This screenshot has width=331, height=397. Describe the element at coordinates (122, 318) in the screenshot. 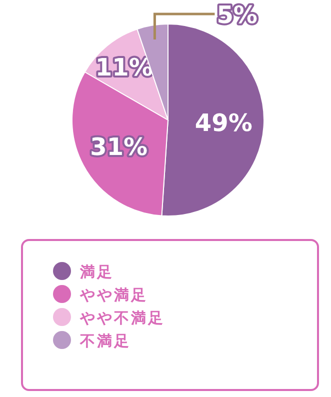

I see `legend-label: やや不満足` at that location.